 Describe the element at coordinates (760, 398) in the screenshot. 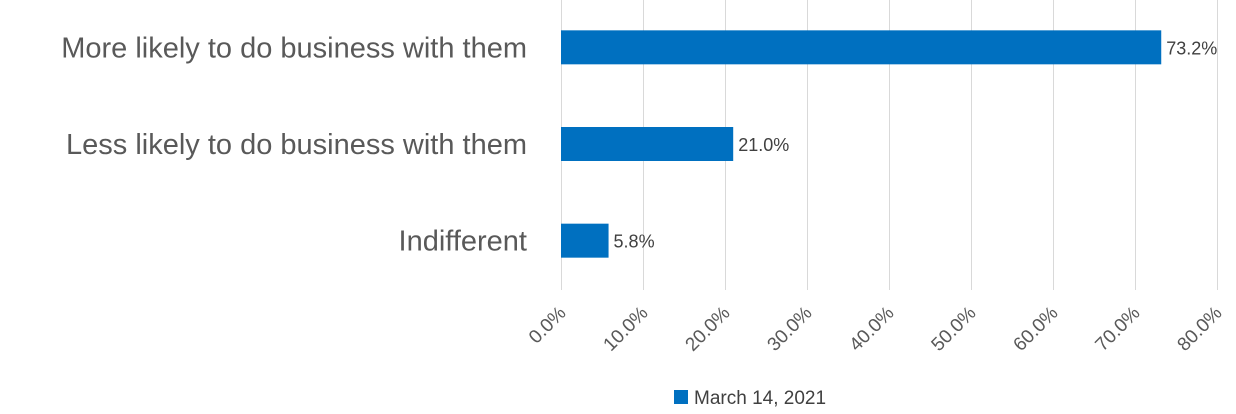

I see `legend-label: March 14, 2021` at that location.